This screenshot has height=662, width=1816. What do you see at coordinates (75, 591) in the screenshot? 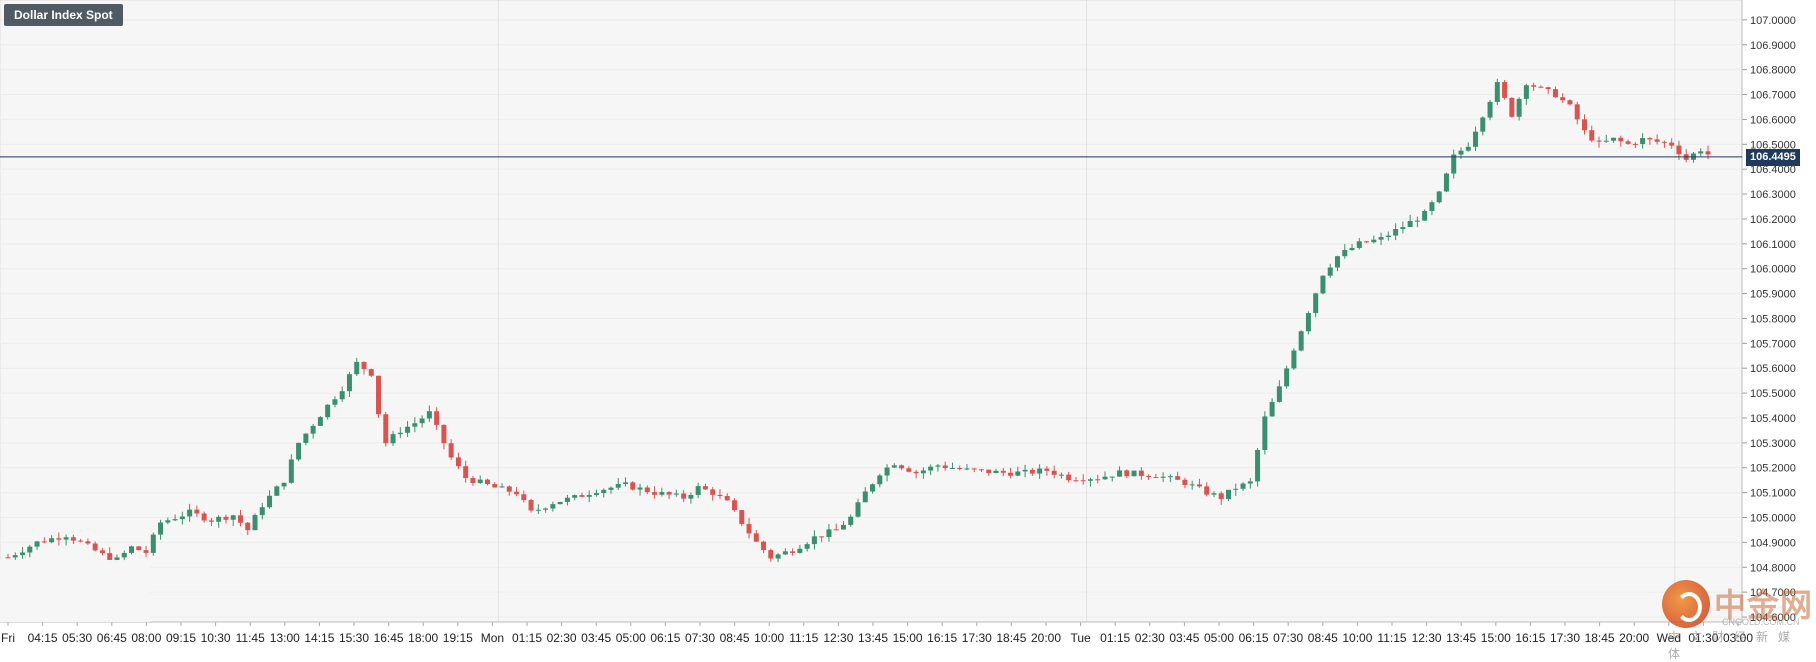
I see `watermark-blur` at bounding box center [75, 591].